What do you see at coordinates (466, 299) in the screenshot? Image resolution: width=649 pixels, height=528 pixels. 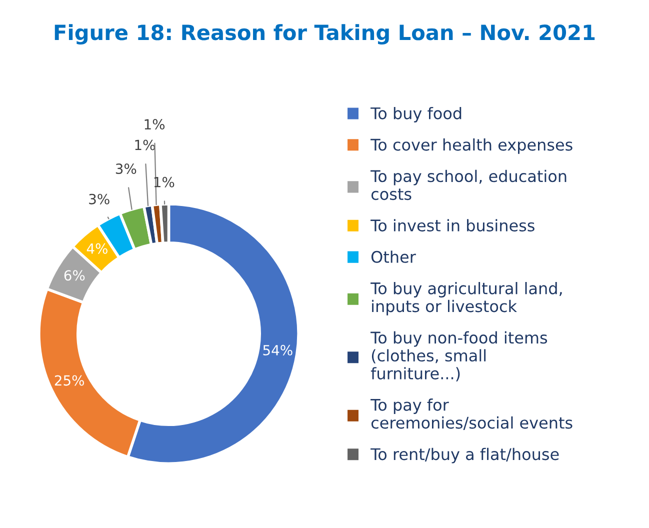 I see `legend-label: To buy agricultural land, inputs or livestock` at bounding box center [466, 299].